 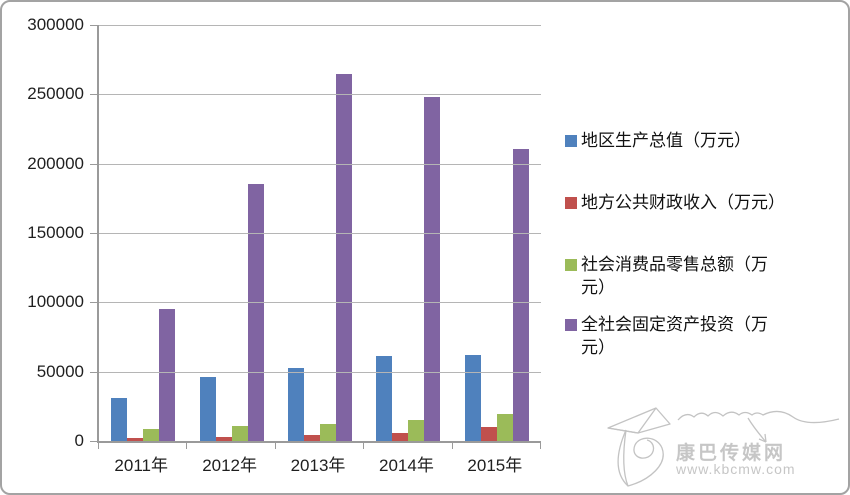 I want to click on bar-group-2013年, so click(x=320, y=233).